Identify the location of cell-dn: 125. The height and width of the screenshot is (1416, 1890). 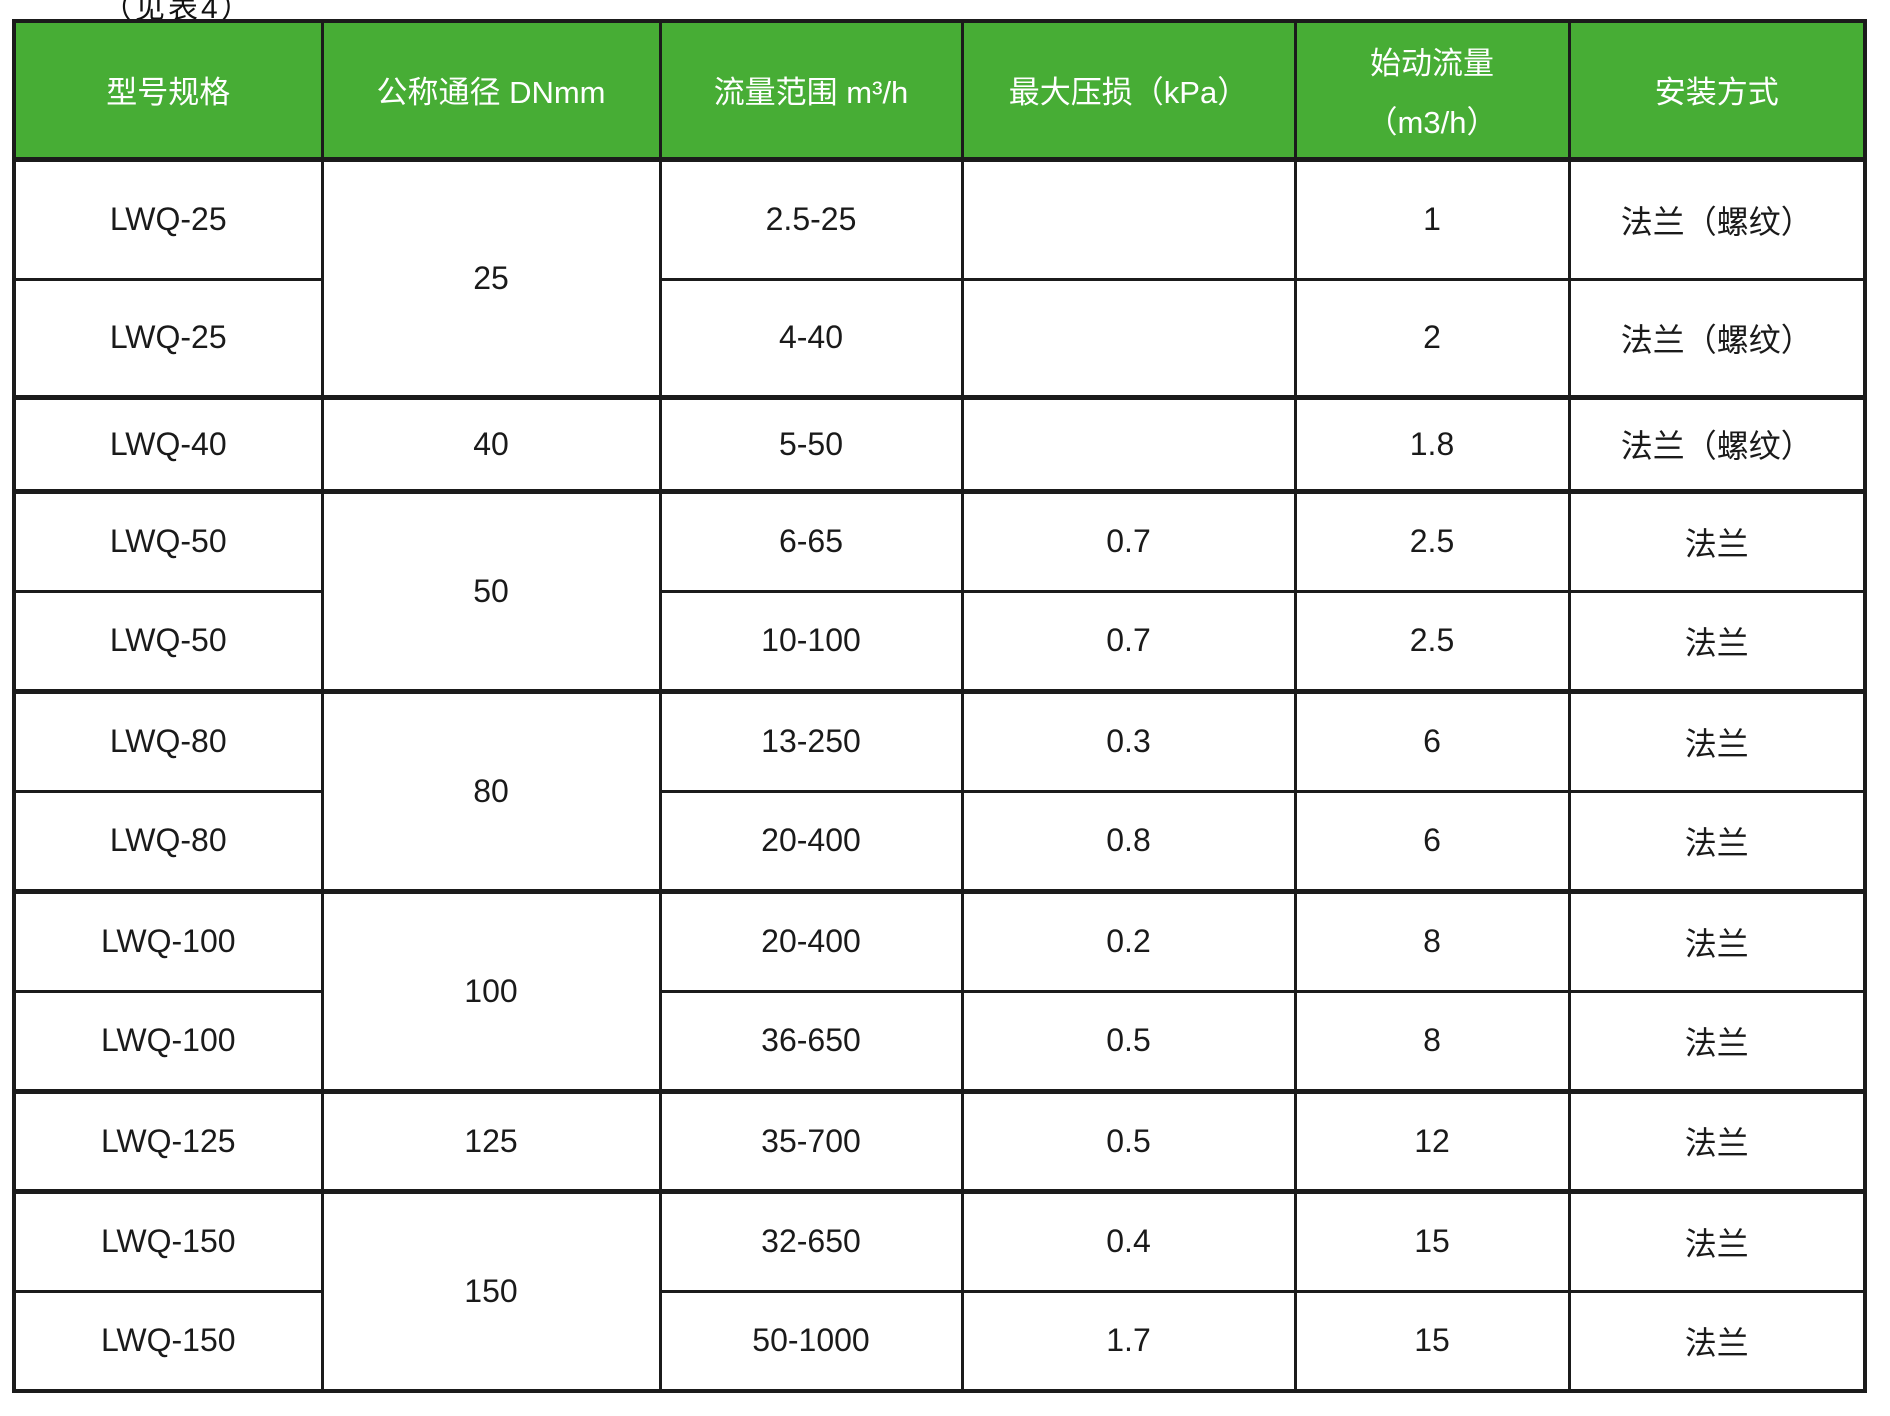
(491, 1140).